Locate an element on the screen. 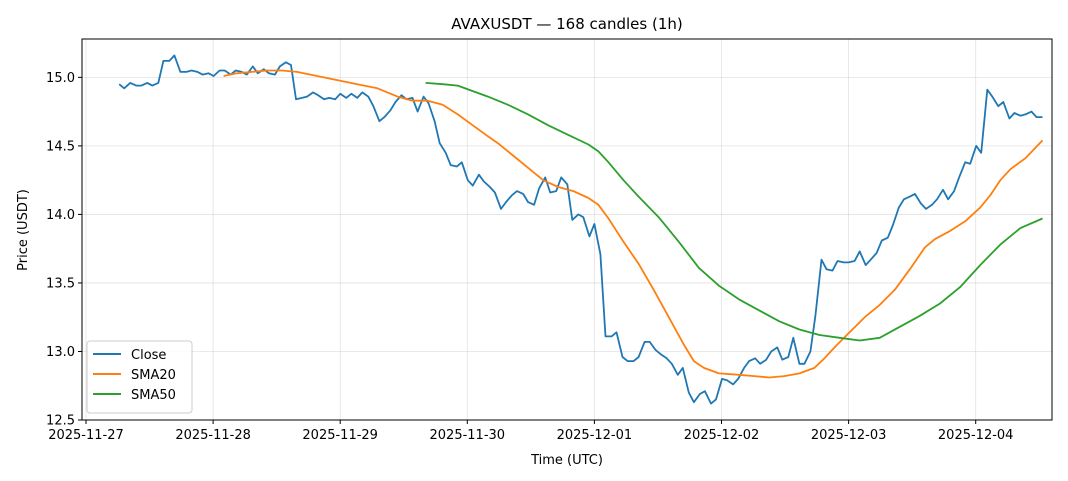 This screenshot has height=481, width=1068. y-axis: 12.5 13.0 13.5 14.0 14.5 15.0 is located at coordinates (64, 250).